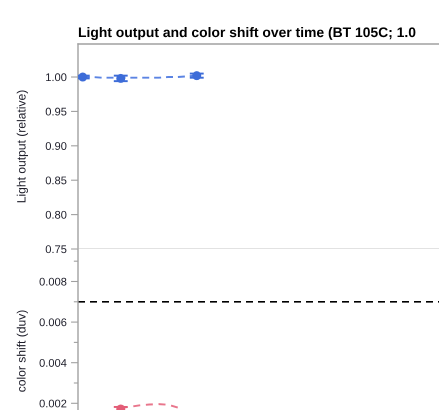 The width and height of the screenshot is (439, 410). I want to click on y-tick-label: 0.002, so click(53, 404).